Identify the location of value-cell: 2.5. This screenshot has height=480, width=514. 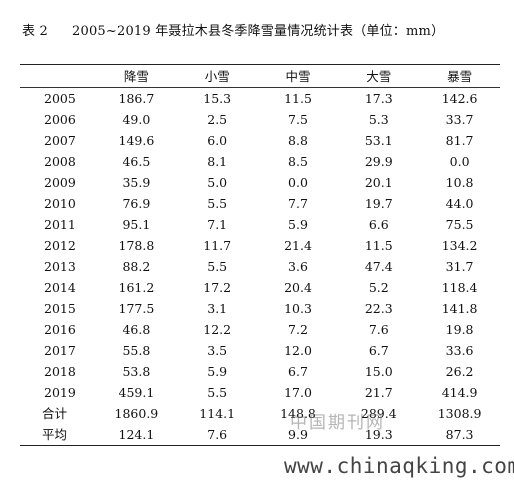
(217, 119).